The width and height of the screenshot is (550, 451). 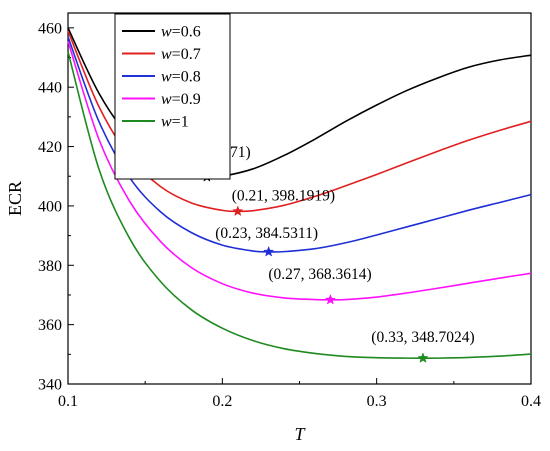 I want to click on y-tick-label-3: 400, so click(x=50, y=206).